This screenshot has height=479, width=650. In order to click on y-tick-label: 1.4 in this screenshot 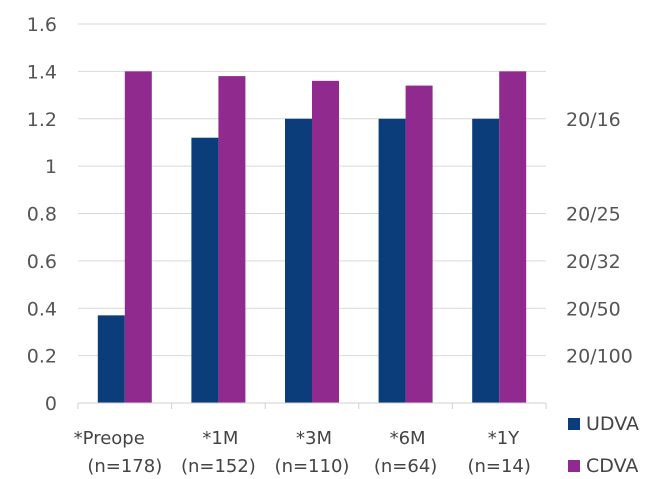, I will do `click(42, 72)`.